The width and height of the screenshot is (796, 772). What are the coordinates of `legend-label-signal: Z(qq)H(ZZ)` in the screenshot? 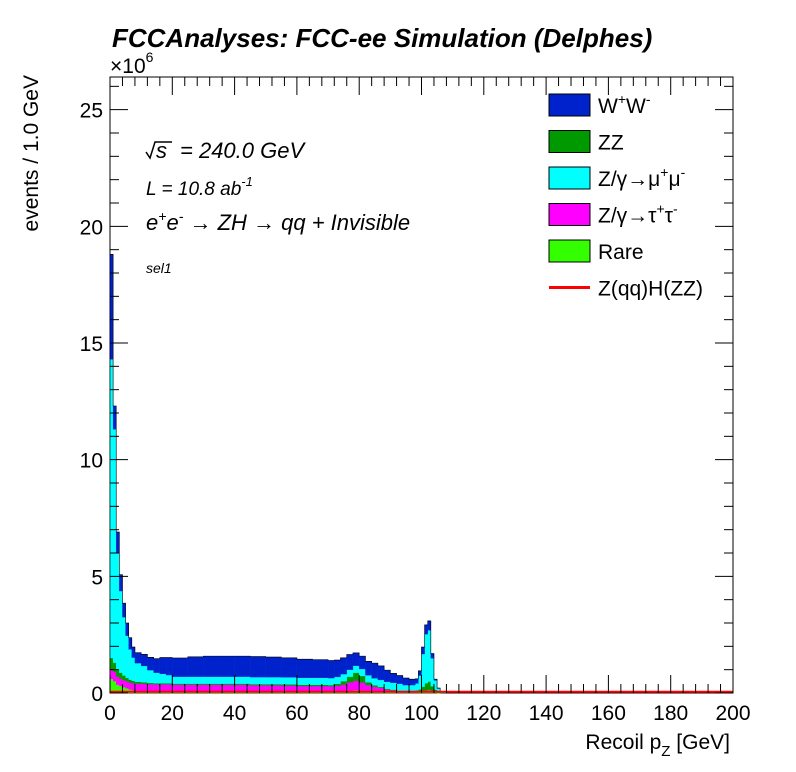 It's located at (650, 289).